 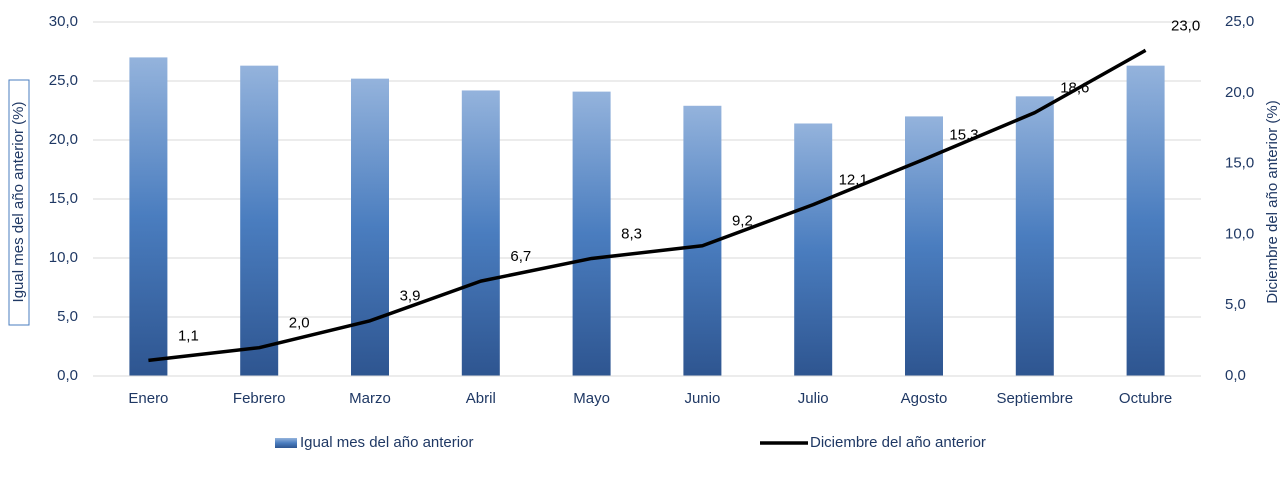 What do you see at coordinates (386, 442) in the screenshot?
I see `legend-label: Igual mes del año anterior` at bounding box center [386, 442].